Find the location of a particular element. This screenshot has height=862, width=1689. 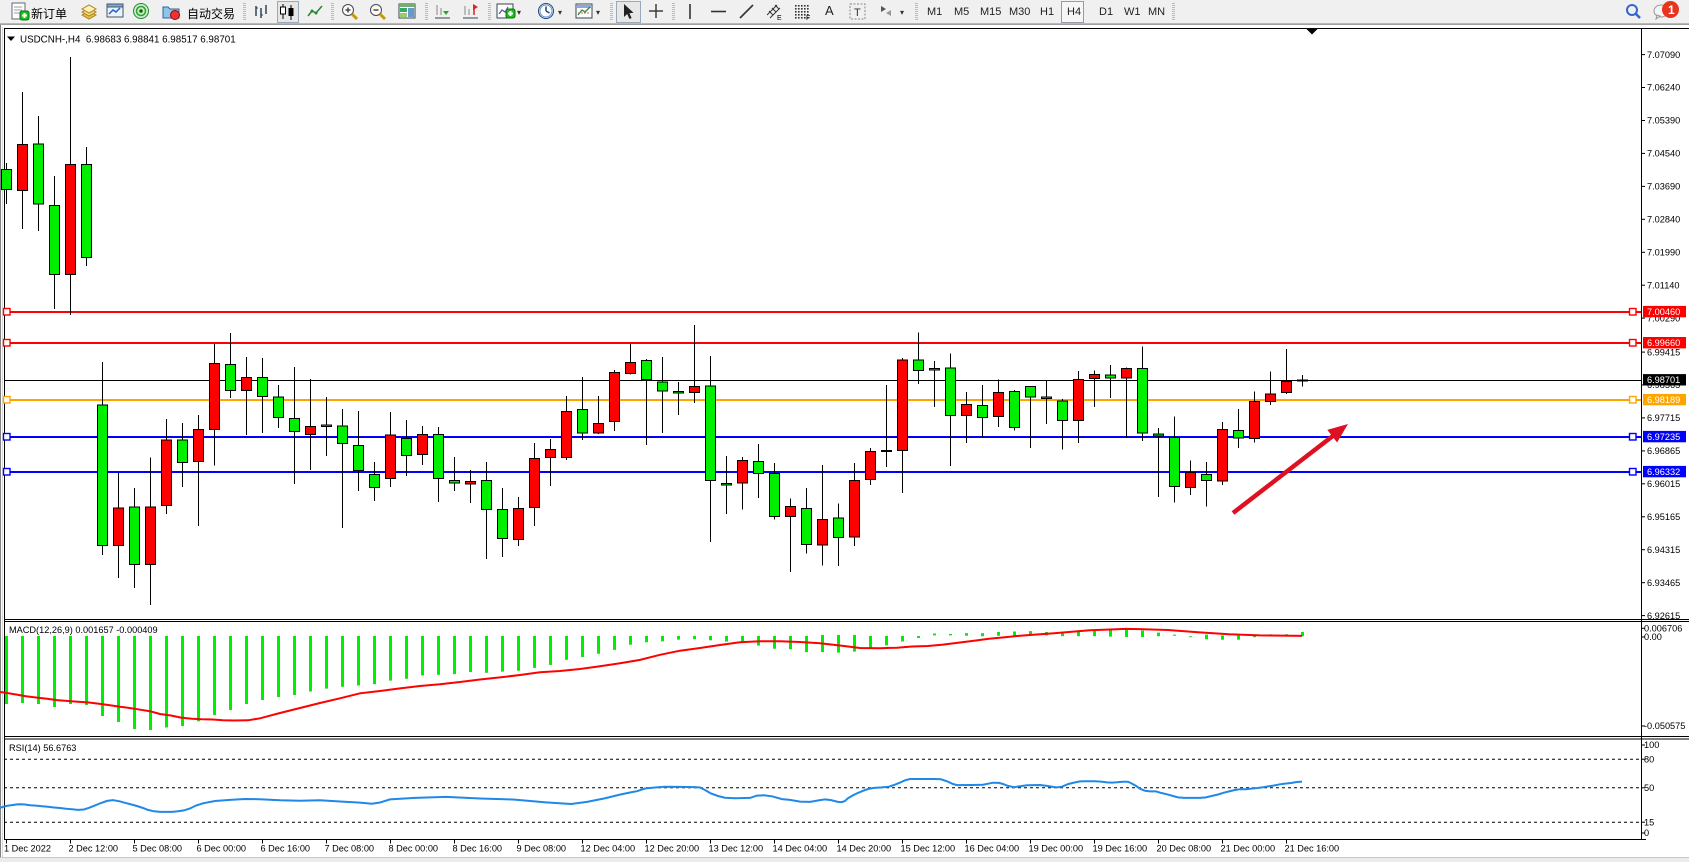

svg-text: 21 Dec 16:00 is located at coordinates (1312, 849).